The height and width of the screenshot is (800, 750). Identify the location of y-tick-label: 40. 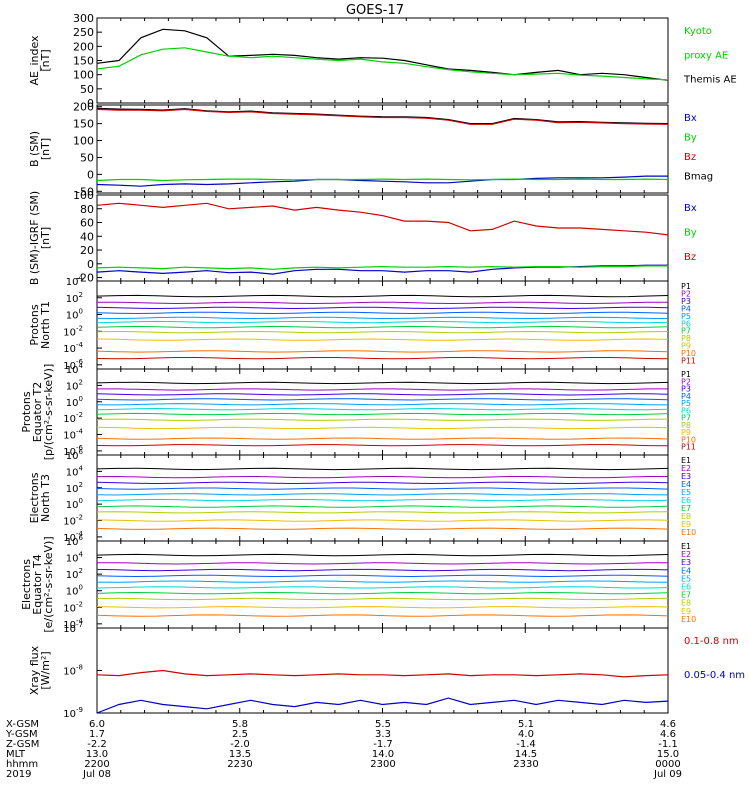
(87, 236).